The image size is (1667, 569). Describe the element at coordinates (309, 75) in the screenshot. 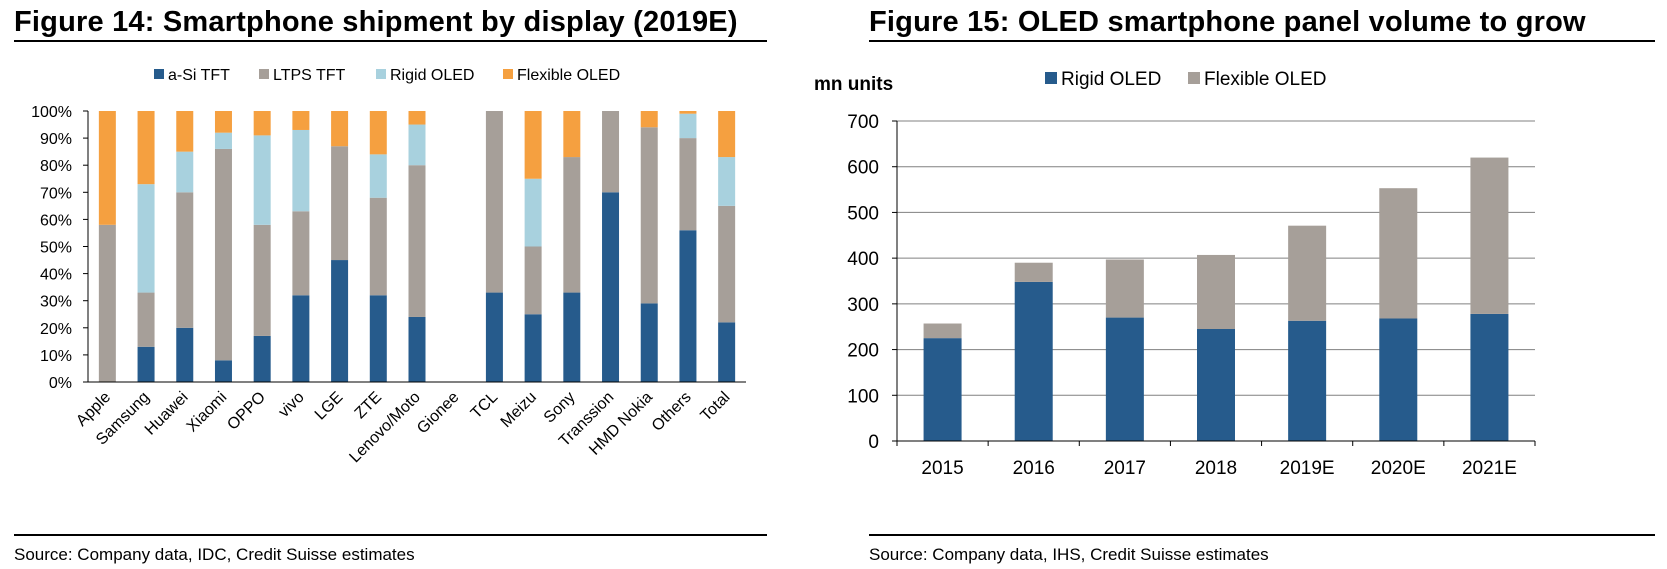

I see `legend-label-ltps-tft: LTPS TFT` at that location.